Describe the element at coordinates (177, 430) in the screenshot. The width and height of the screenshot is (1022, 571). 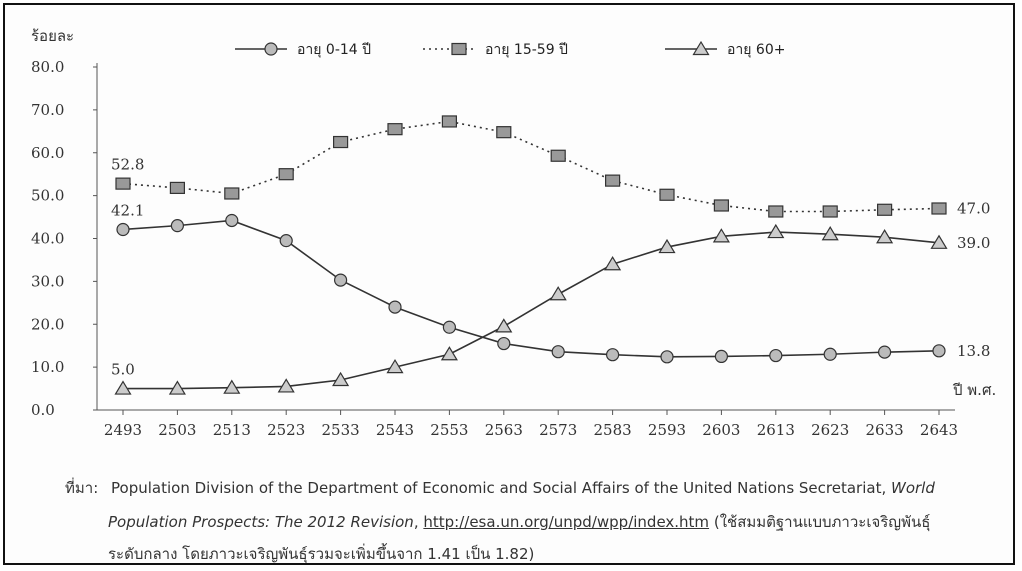
I see `x-tick-label: 2503` at that location.